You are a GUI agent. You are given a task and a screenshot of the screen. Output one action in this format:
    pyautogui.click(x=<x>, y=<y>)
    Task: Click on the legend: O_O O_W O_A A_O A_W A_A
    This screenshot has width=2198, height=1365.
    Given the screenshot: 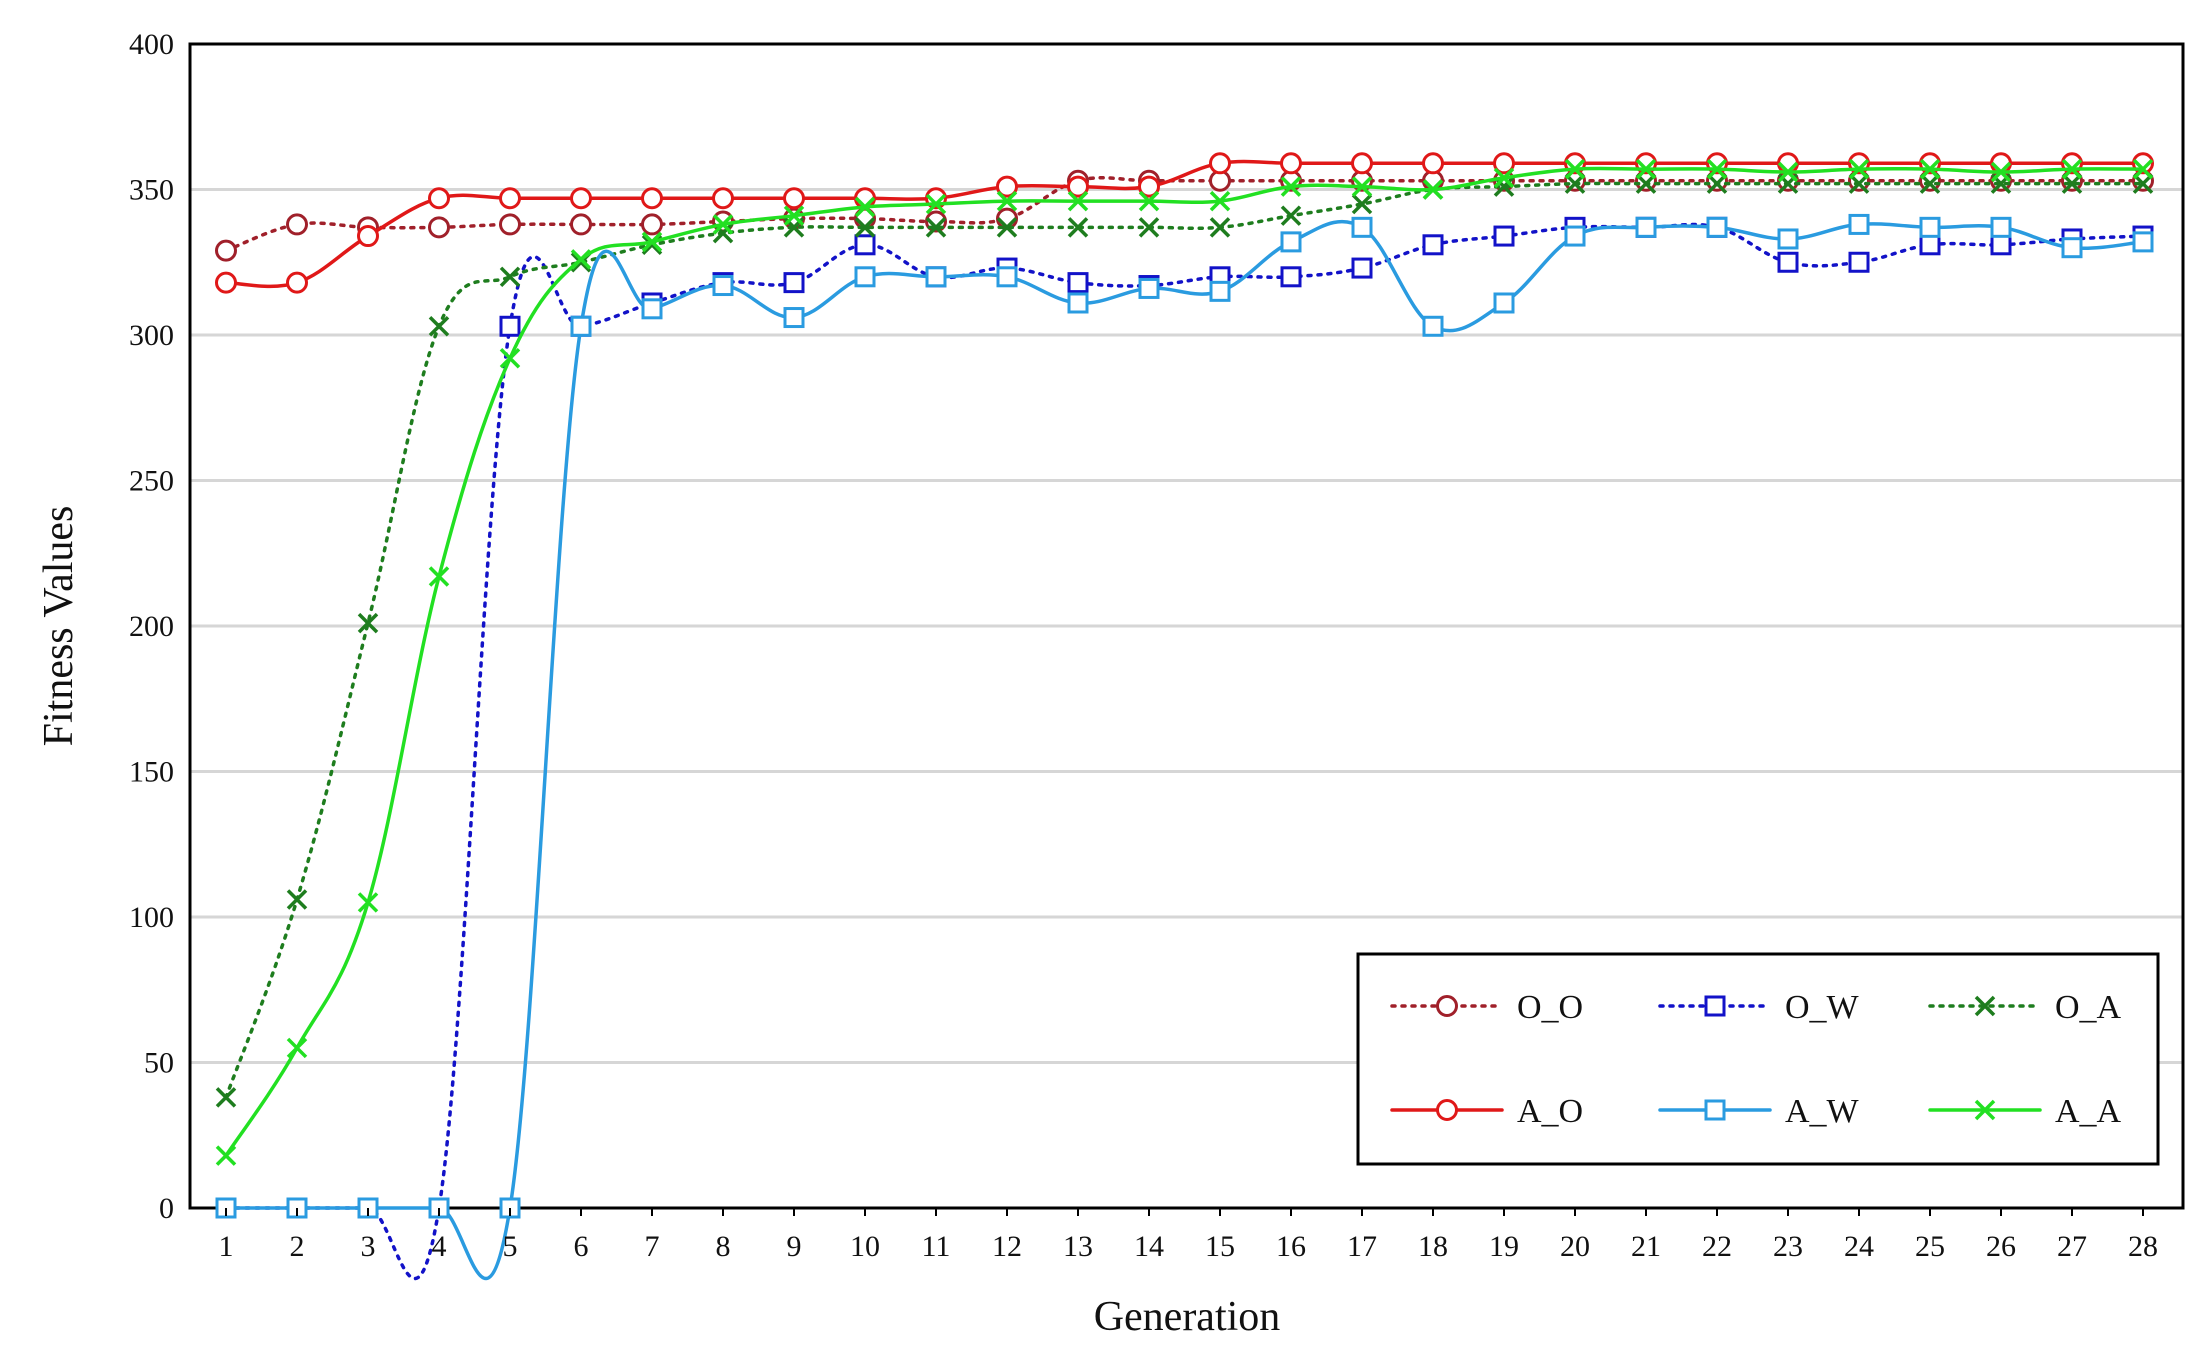 What is the action you would take?
    pyautogui.click(x=1758, y=1059)
    